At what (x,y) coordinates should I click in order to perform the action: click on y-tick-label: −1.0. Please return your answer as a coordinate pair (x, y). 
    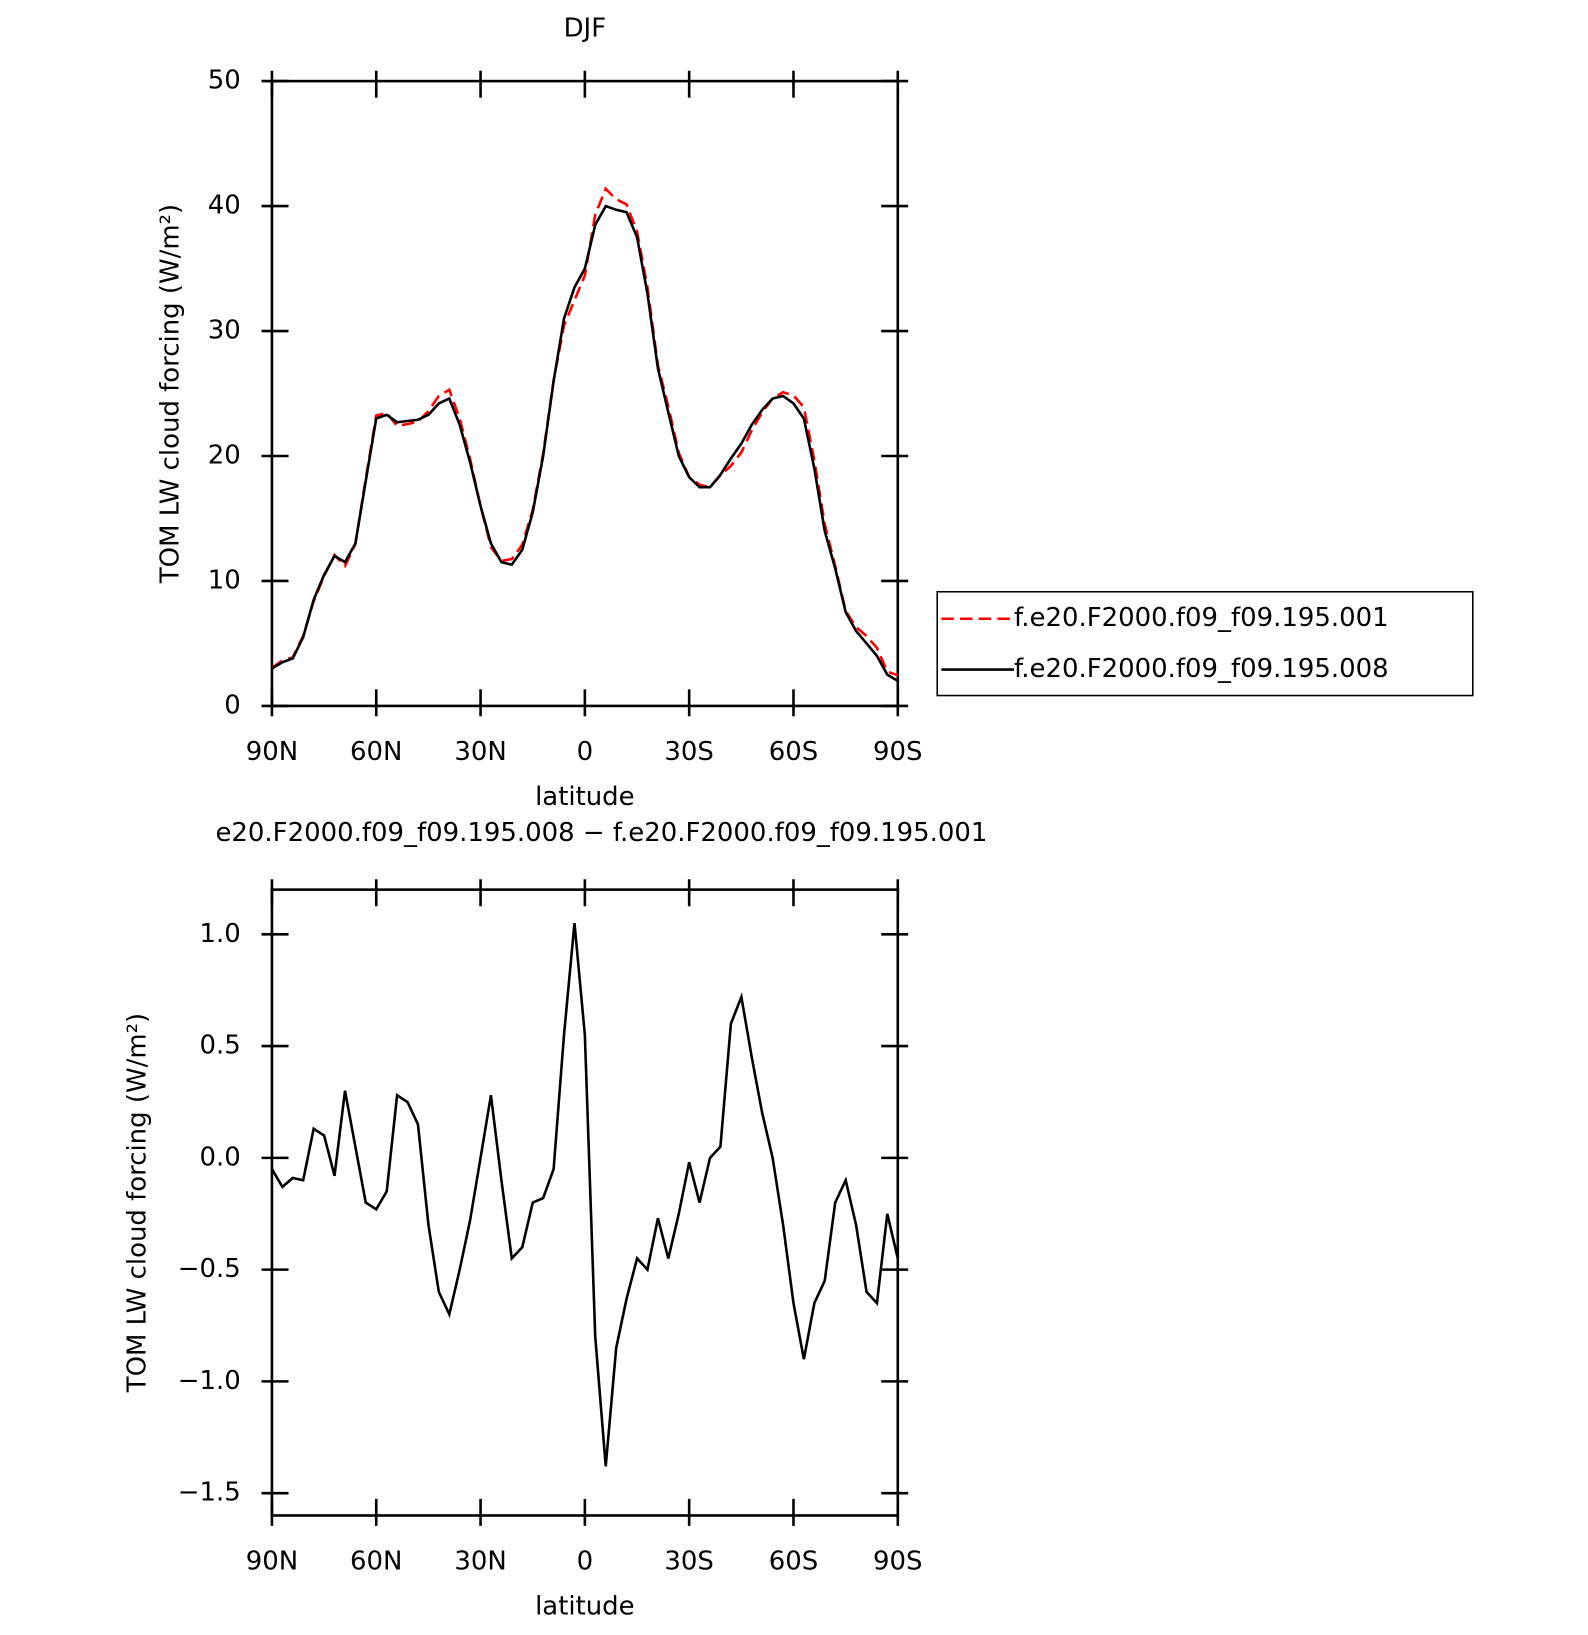
    Looking at the image, I should click on (209, 1381).